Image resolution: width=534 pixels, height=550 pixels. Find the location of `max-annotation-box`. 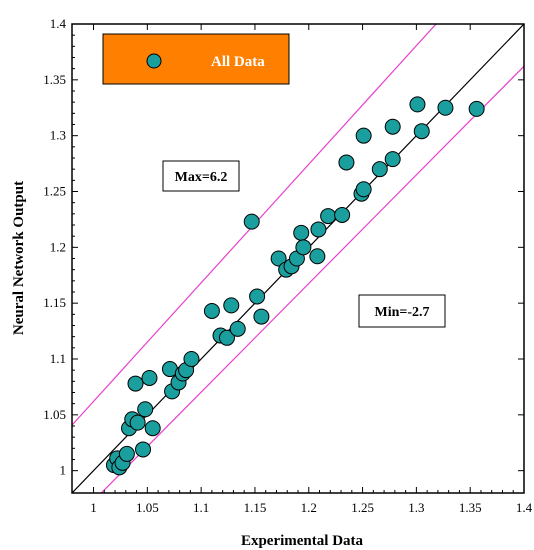

max-annotation-box is located at coordinates (201, 176).